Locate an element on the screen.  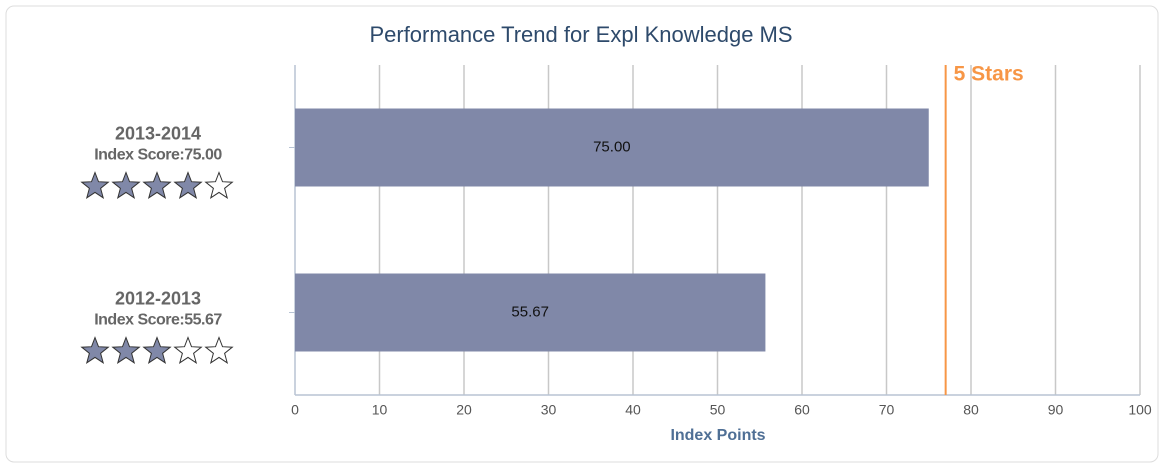
x-tick-label: 100 is located at coordinates (1140, 410).